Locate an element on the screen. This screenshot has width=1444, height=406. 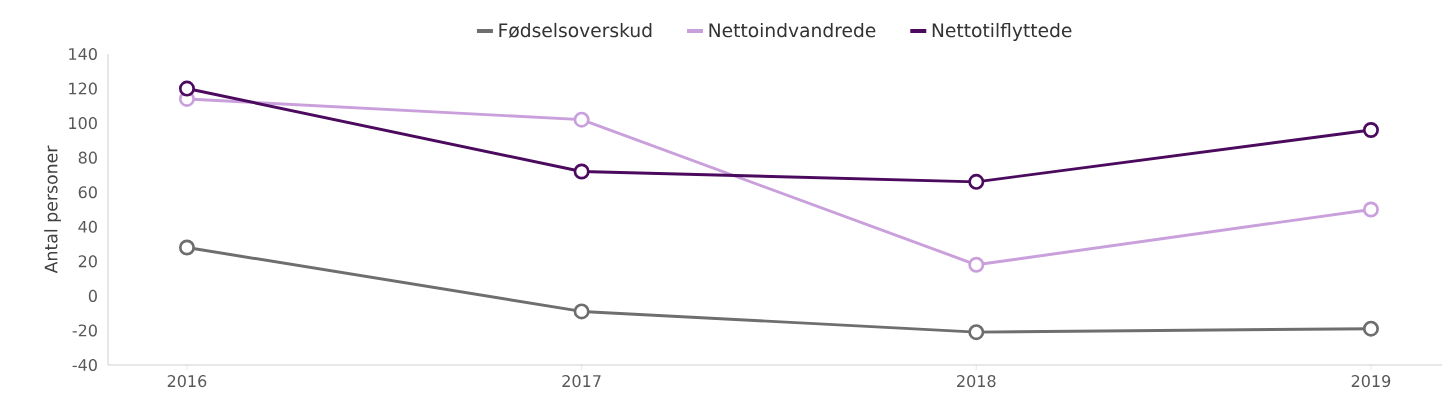
x-tick-label: 2018 is located at coordinates (976, 381).